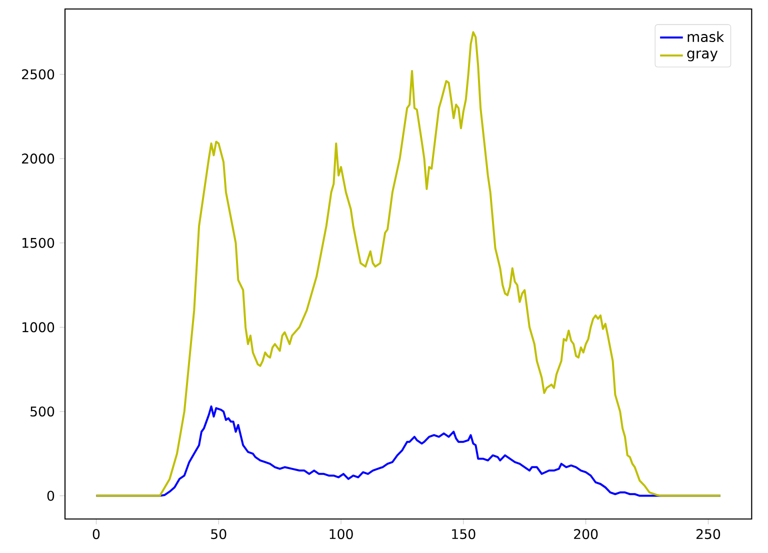 This screenshot has height=553, width=768. What do you see at coordinates (708, 534) in the screenshot?
I see `x-tick-label: 250` at bounding box center [708, 534].